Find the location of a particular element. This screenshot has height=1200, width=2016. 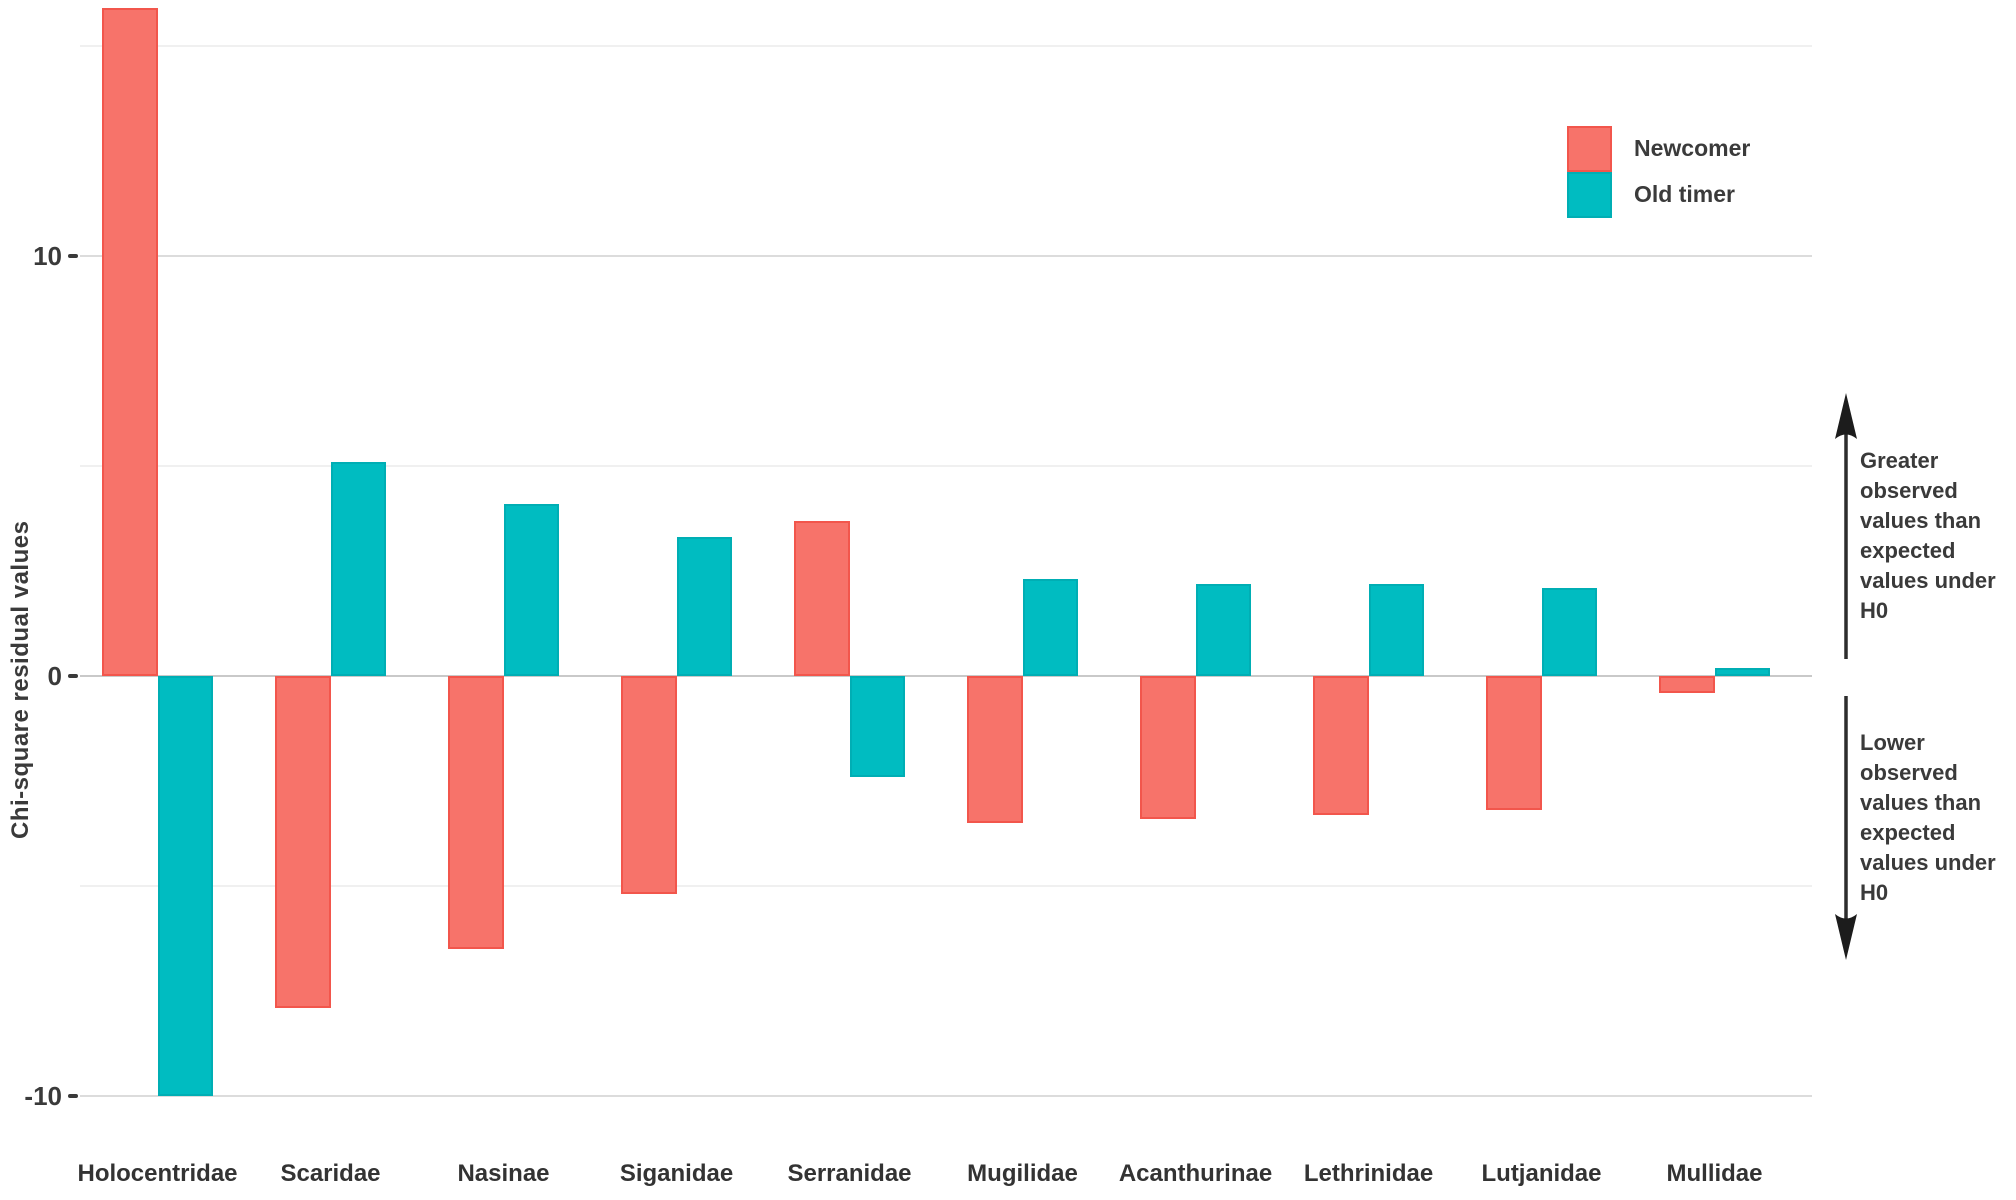

x-axis-label: Serranidae is located at coordinates (849, 1173).